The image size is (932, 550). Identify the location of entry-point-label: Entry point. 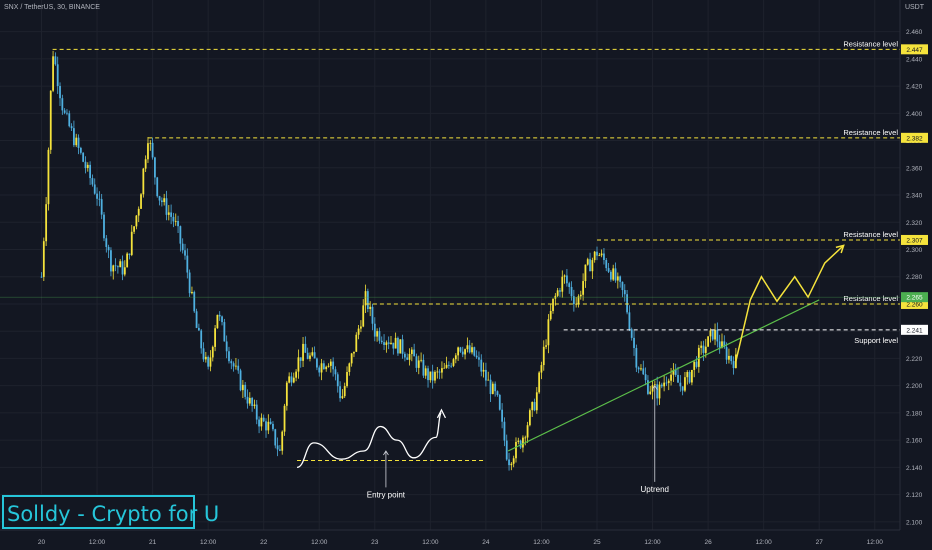
(386, 494).